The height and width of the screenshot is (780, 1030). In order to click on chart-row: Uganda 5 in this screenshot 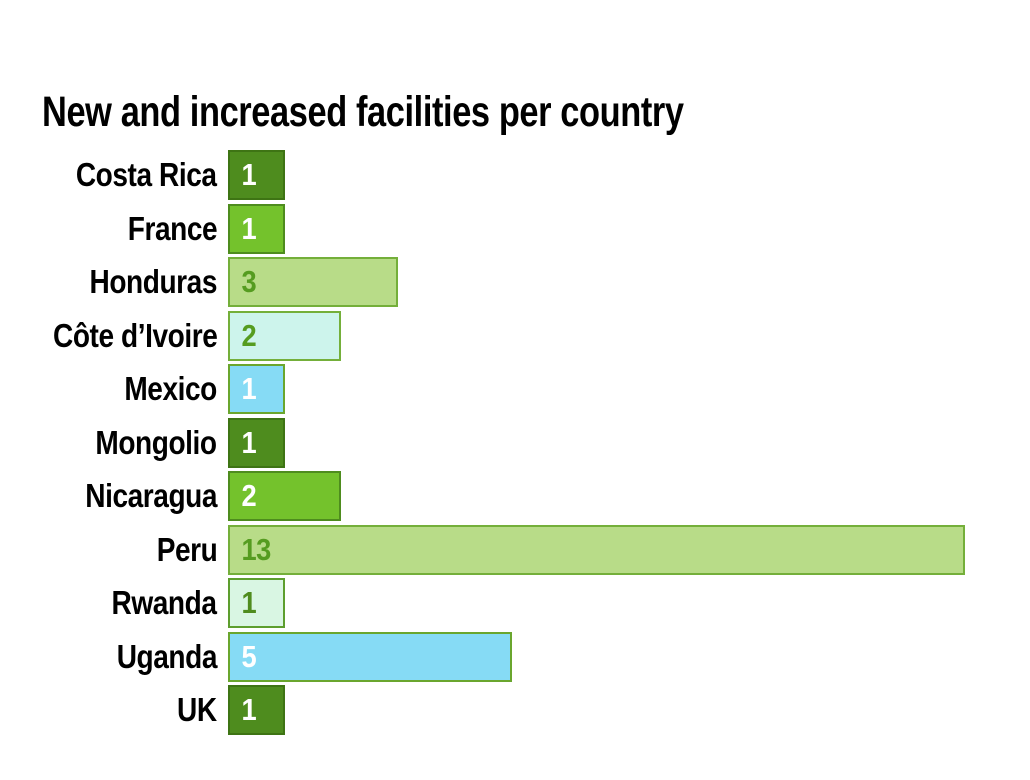, I will do `click(515, 656)`.